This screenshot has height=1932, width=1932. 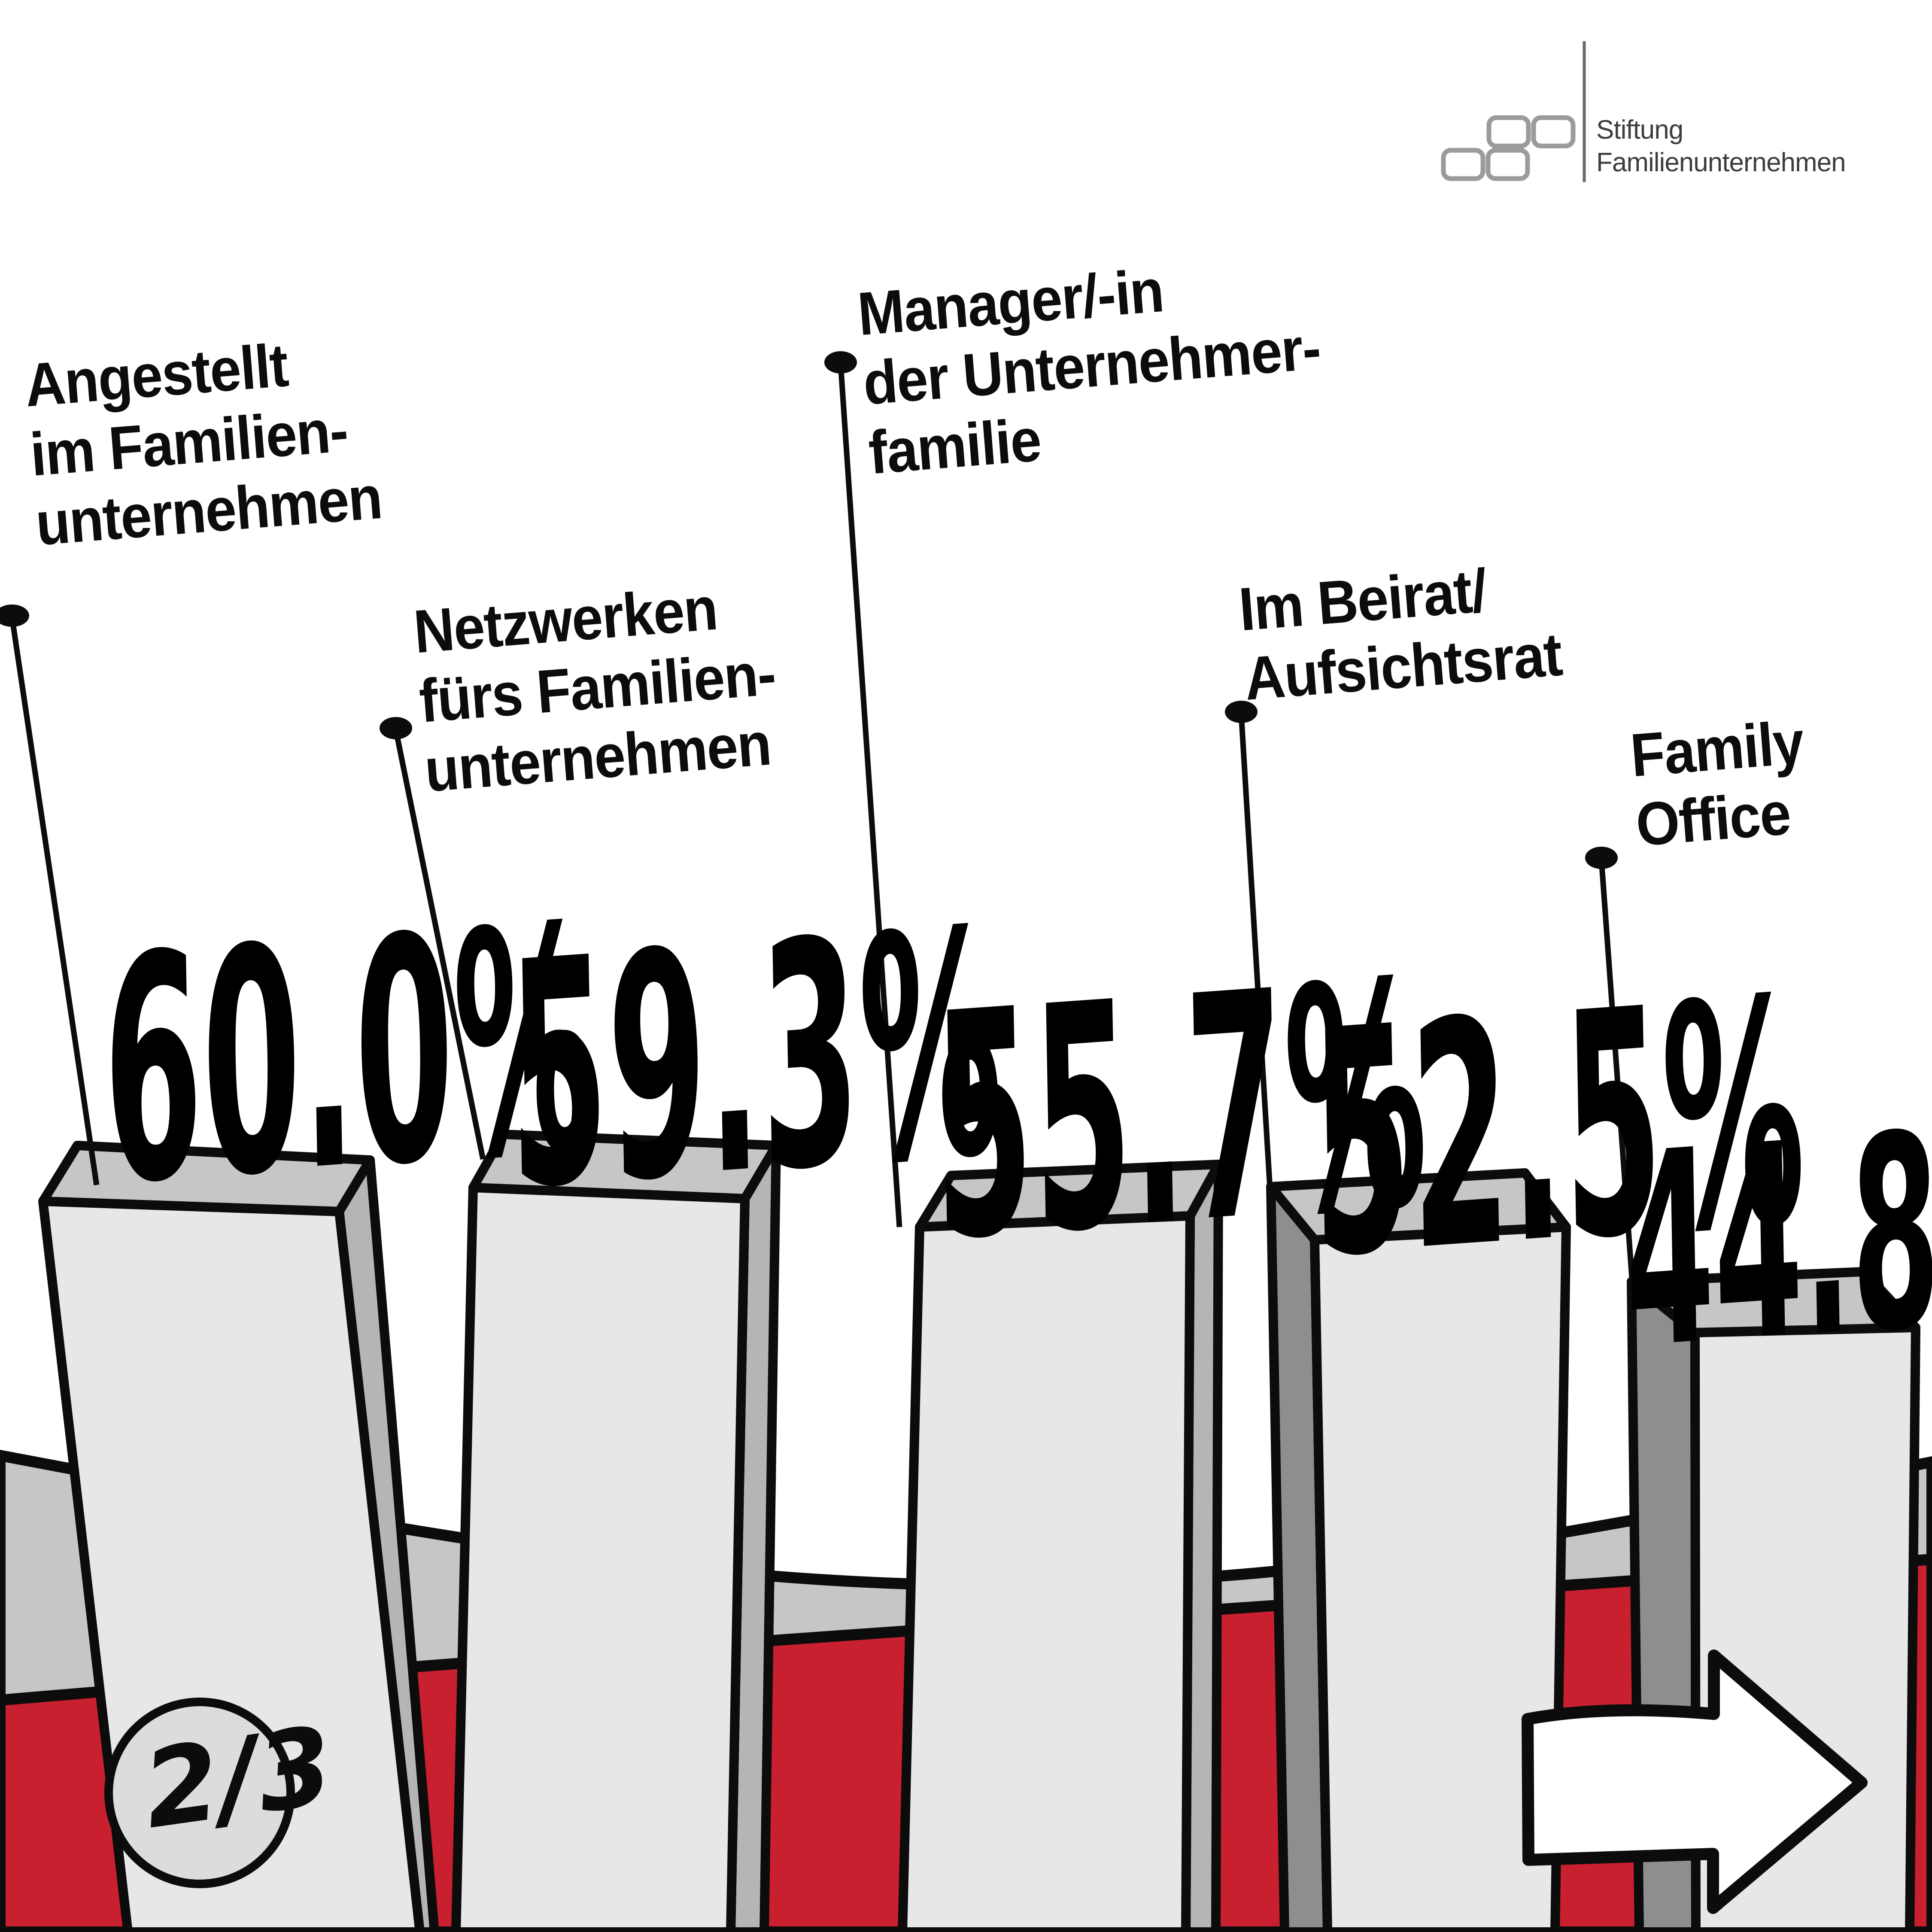 I want to click on logo-text-line-1: Stiftung, so click(x=1639, y=130).